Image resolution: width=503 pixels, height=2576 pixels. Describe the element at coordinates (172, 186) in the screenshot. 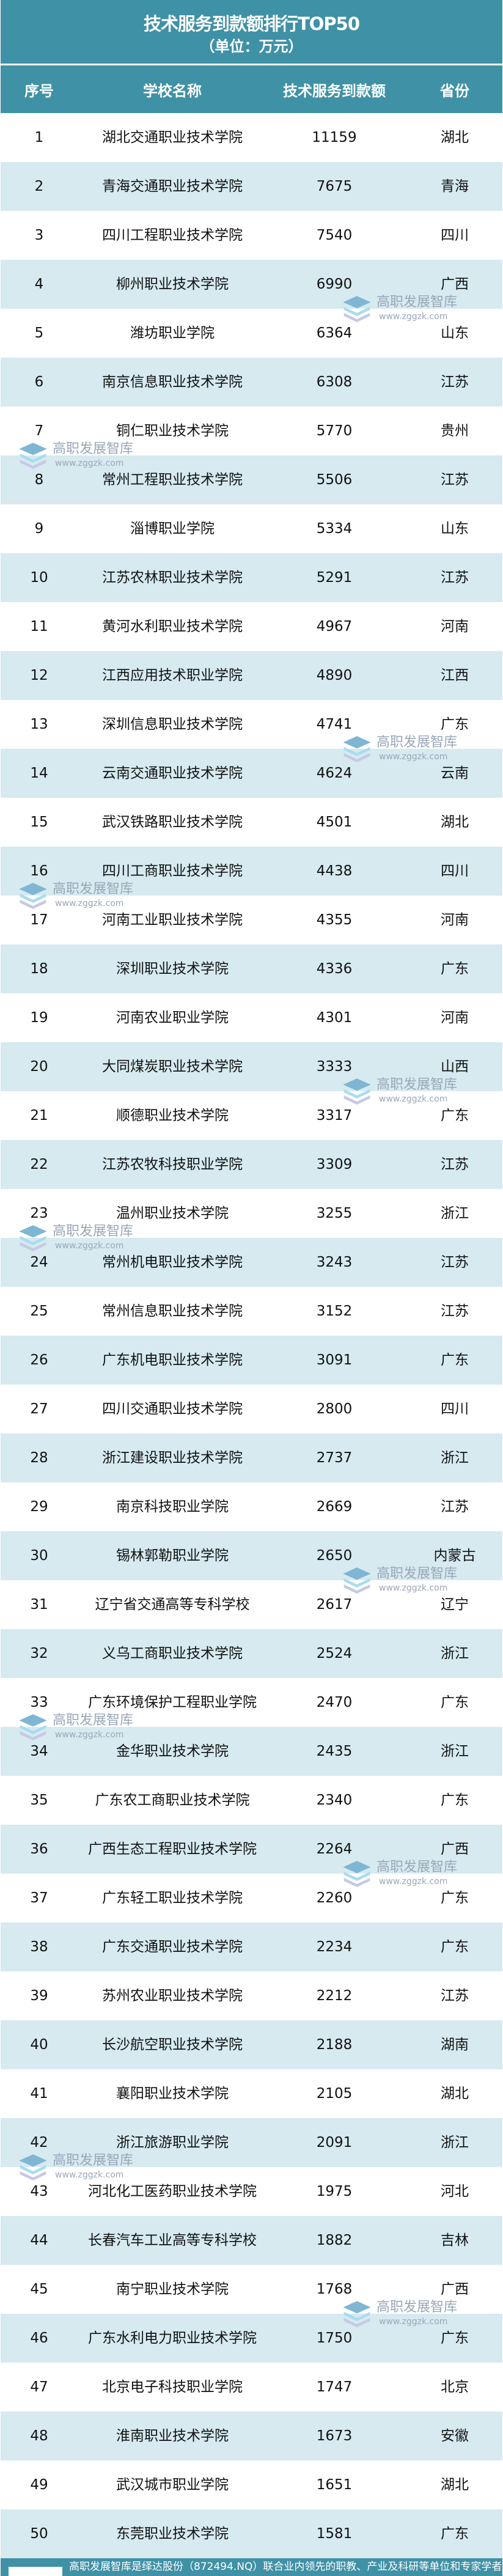

I see `school-name-cell: 青海交通职业技术学院` at that location.